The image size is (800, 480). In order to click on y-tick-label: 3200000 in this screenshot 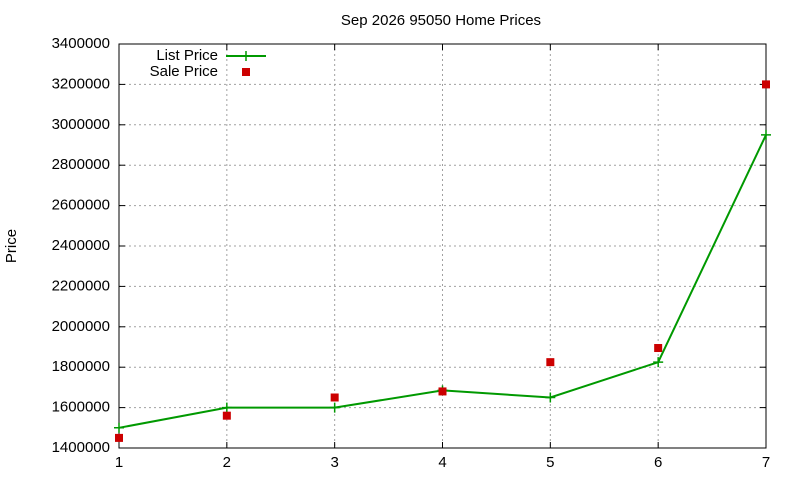, I will do `click(81, 83)`.